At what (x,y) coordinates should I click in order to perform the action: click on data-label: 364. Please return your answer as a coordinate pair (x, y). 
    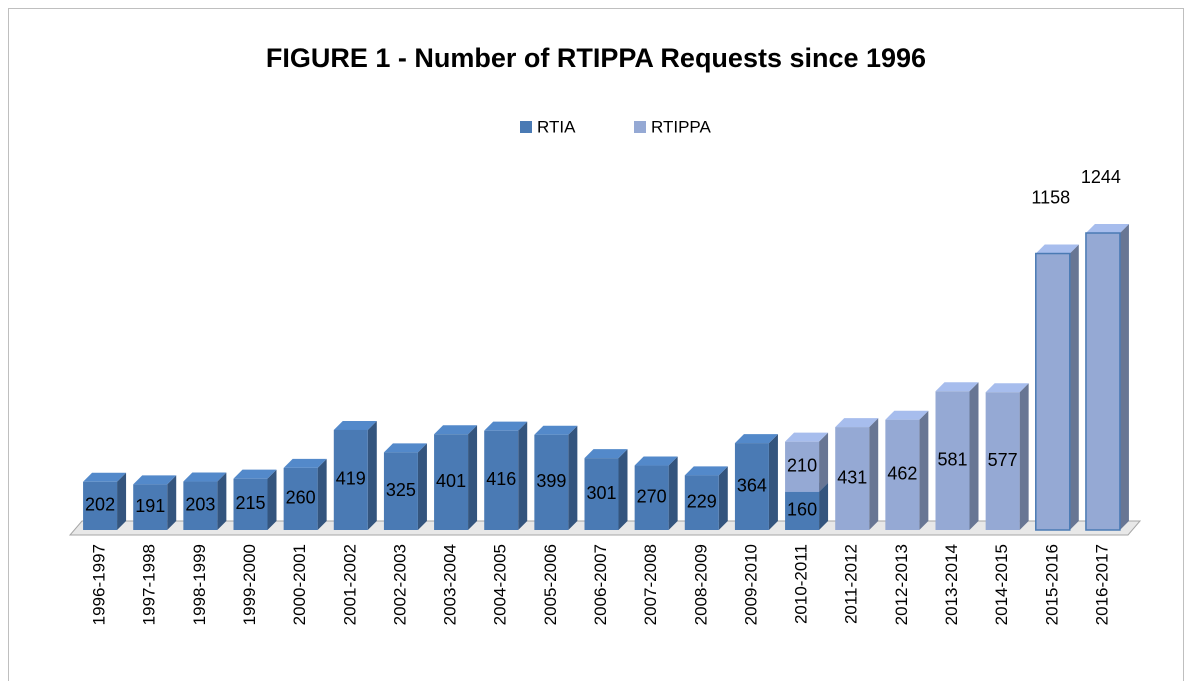
    Looking at the image, I should click on (752, 485).